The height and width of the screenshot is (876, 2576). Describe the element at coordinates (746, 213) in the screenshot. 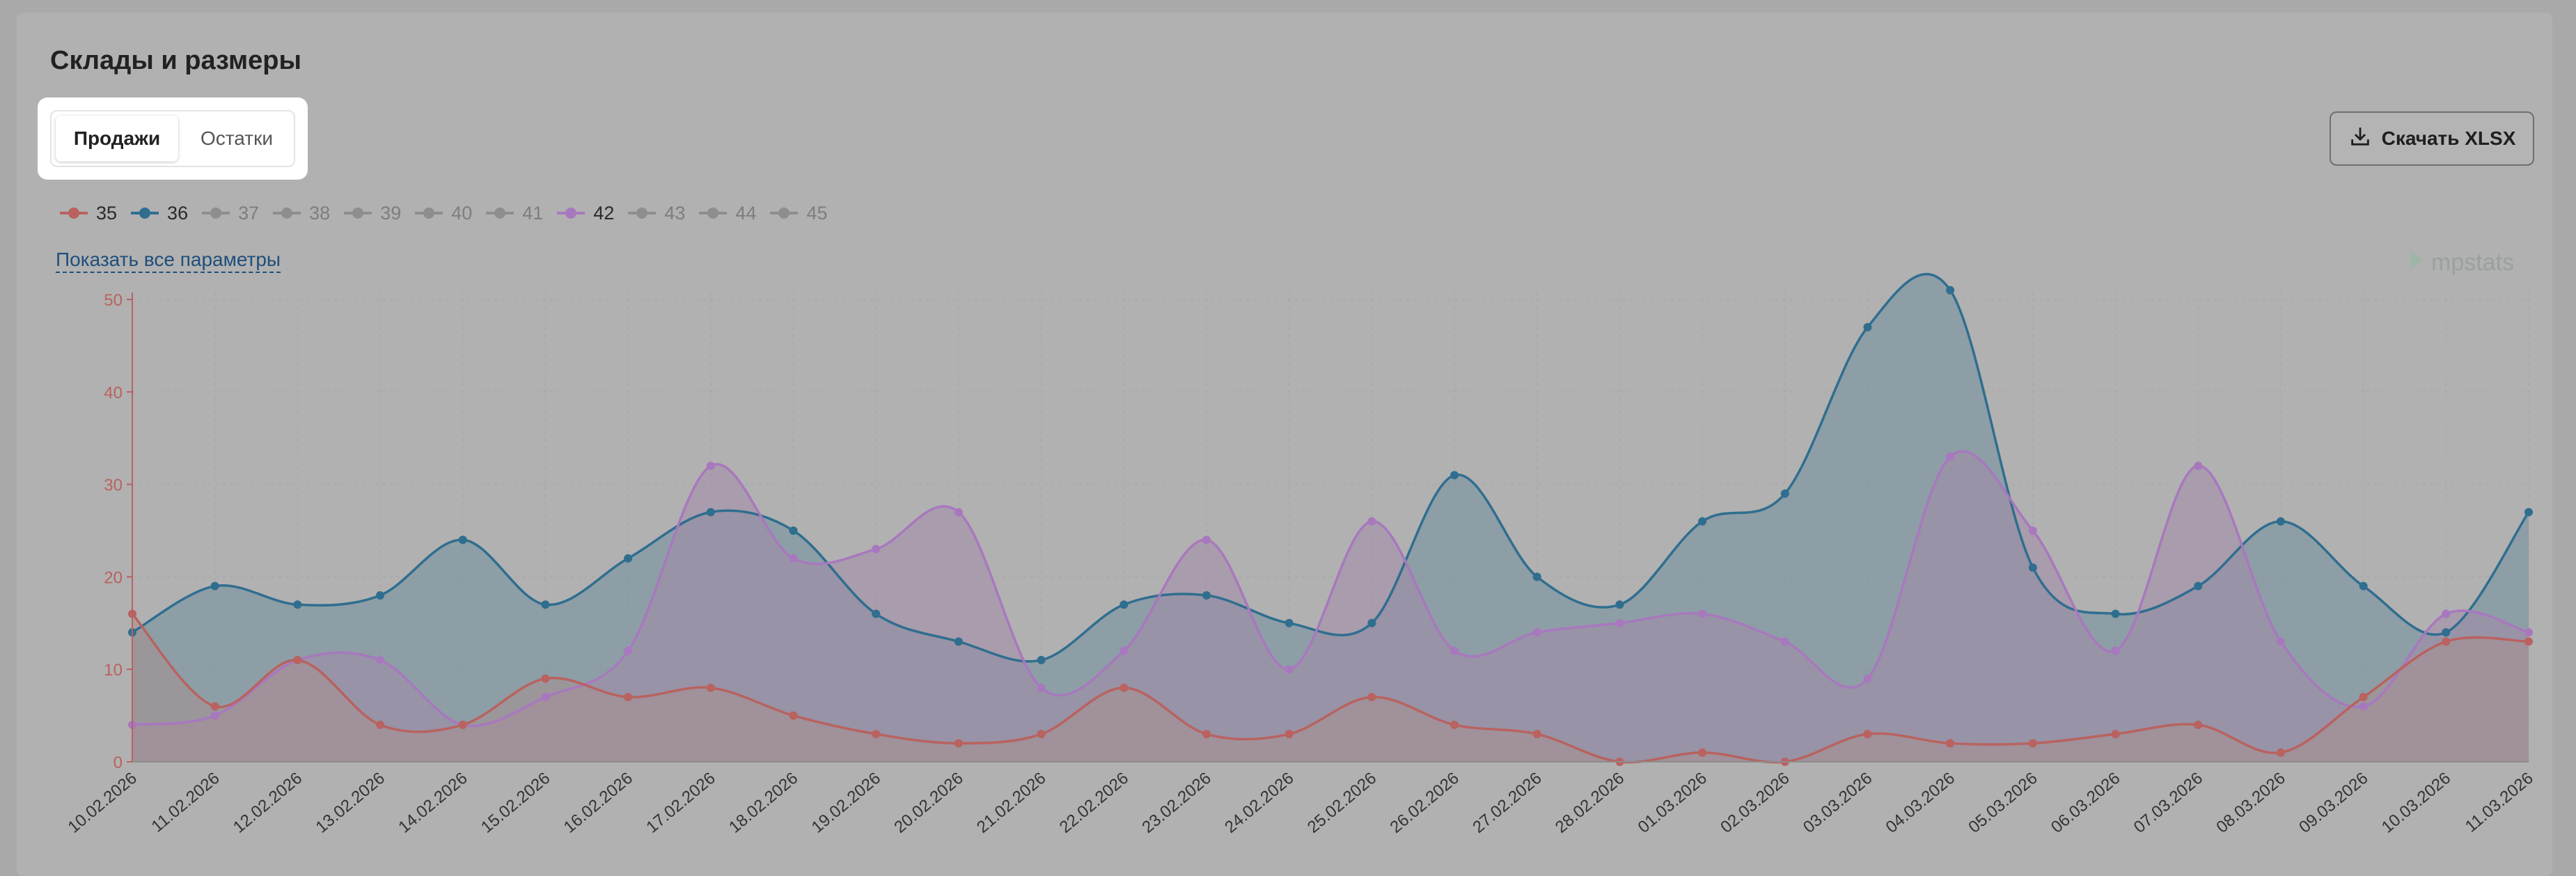

I see `legend-label: 44` at that location.